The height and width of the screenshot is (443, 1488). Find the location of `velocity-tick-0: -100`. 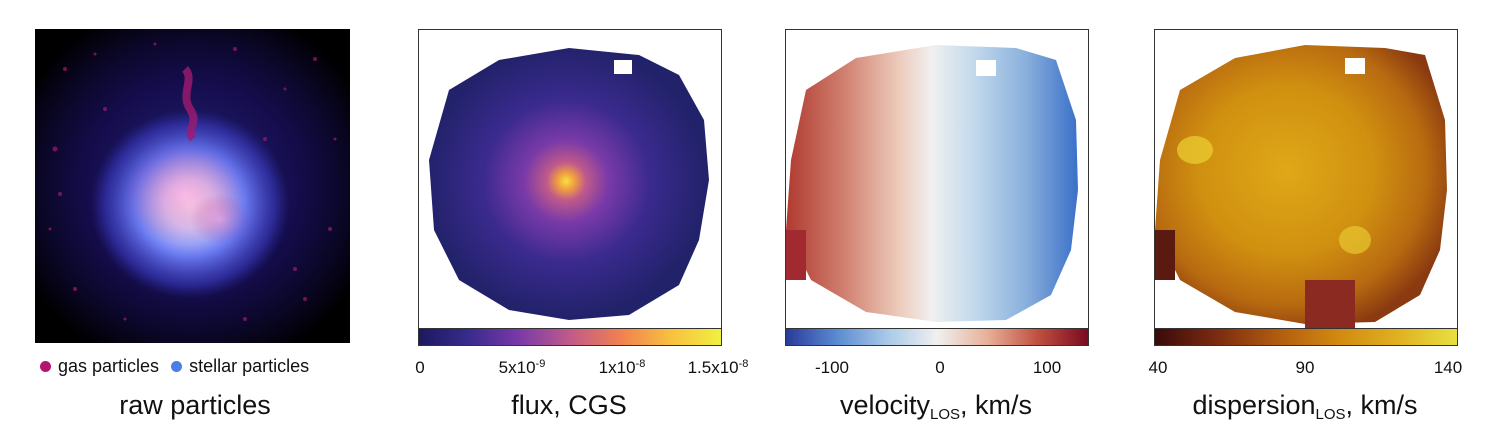

velocity-tick-0: -100 is located at coordinates (832, 367).